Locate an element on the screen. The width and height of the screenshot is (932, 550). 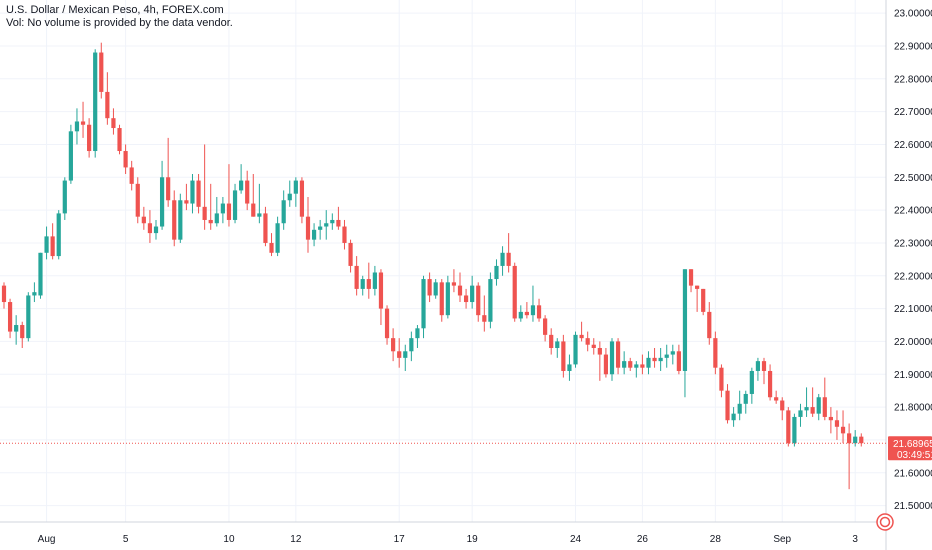
price-tick-label: 22.30000 is located at coordinates (913, 243).